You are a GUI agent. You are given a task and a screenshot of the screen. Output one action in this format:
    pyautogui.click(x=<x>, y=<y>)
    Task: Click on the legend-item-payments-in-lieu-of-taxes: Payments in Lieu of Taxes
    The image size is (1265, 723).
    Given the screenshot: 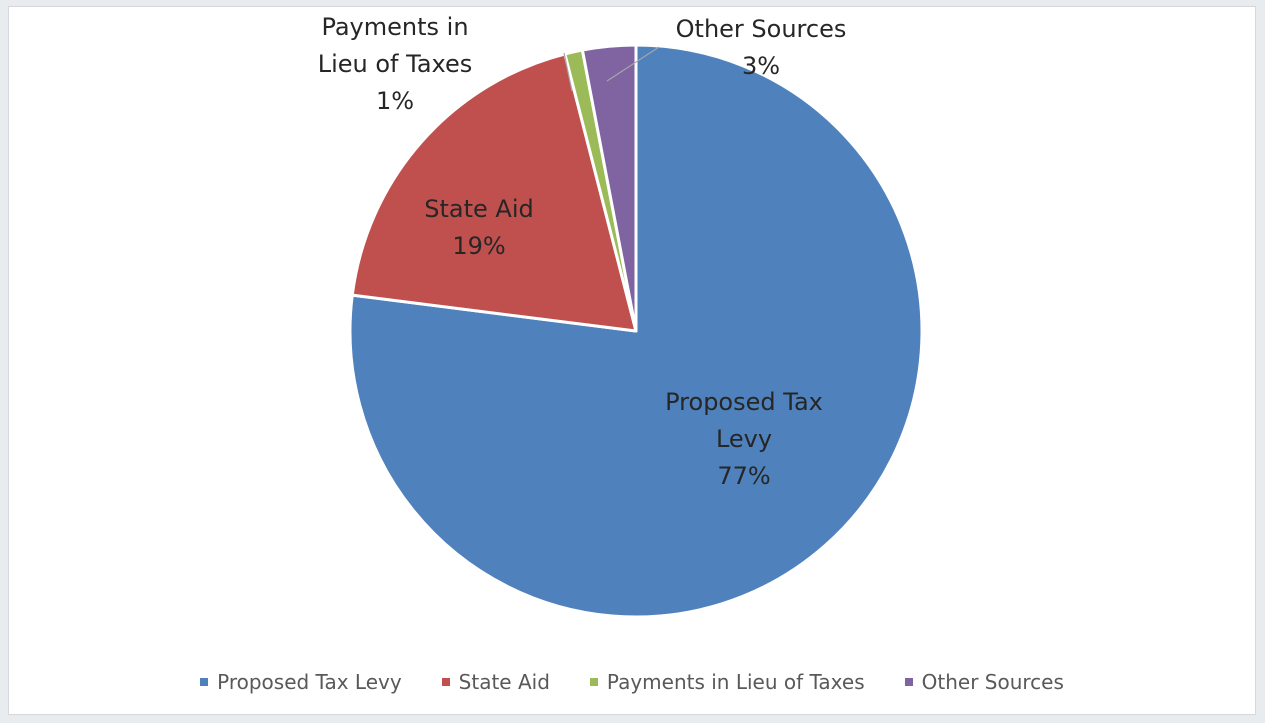 What is the action you would take?
    pyautogui.click(x=727, y=682)
    